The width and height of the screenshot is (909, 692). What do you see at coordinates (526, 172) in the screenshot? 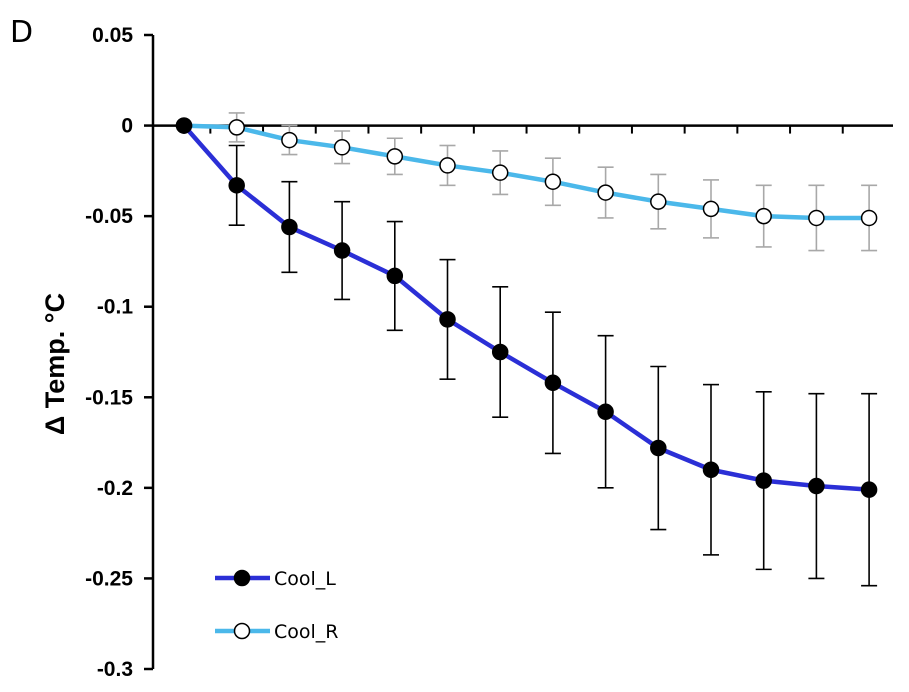
I see `series-line` at bounding box center [526, 172].